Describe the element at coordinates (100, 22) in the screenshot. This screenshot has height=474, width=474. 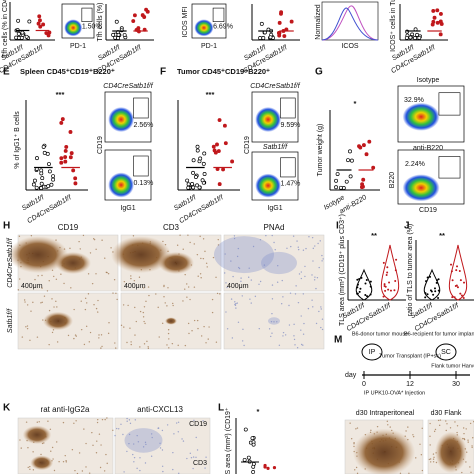
I see `axis-label: Tfh cells (%)` at that location.